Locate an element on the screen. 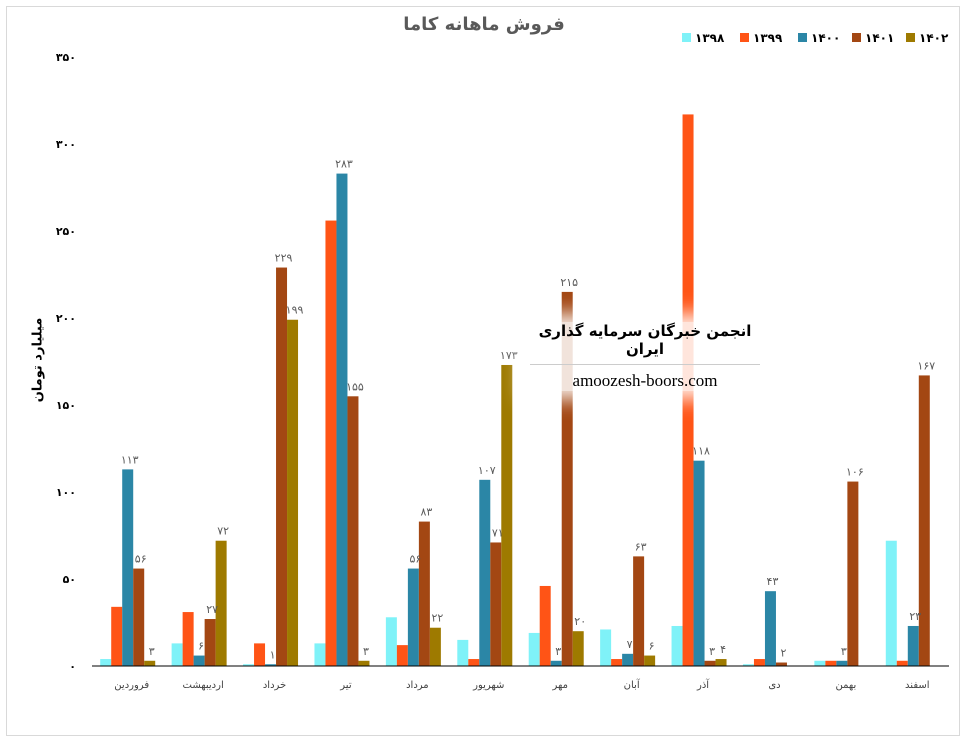  data-label: ۱۵۵ is located at coordinates (355, 386).